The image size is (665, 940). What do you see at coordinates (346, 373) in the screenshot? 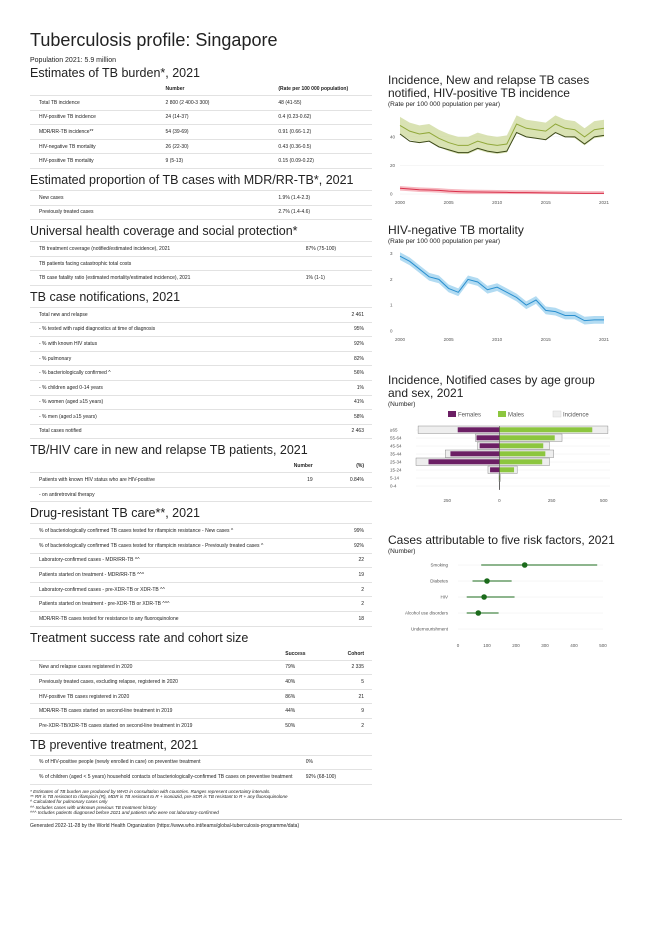
I see `table-cell: 56%` at bounding box center [346, 373].